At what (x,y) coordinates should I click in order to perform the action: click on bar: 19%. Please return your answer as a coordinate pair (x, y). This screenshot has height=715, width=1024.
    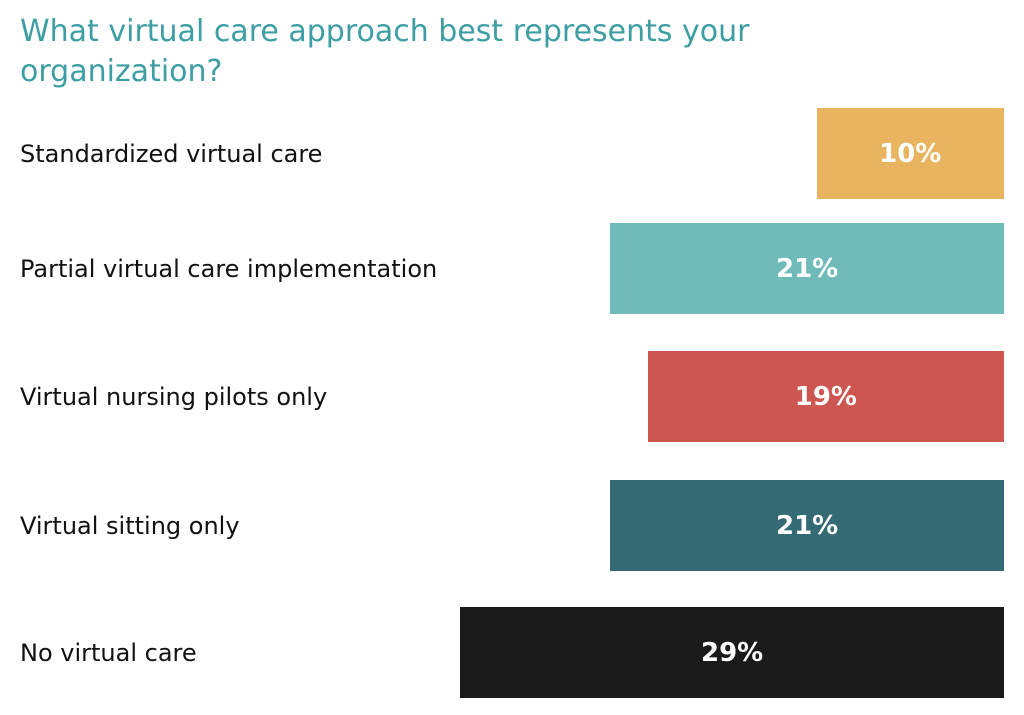
    Looking at the image, I should click on (825, 396).